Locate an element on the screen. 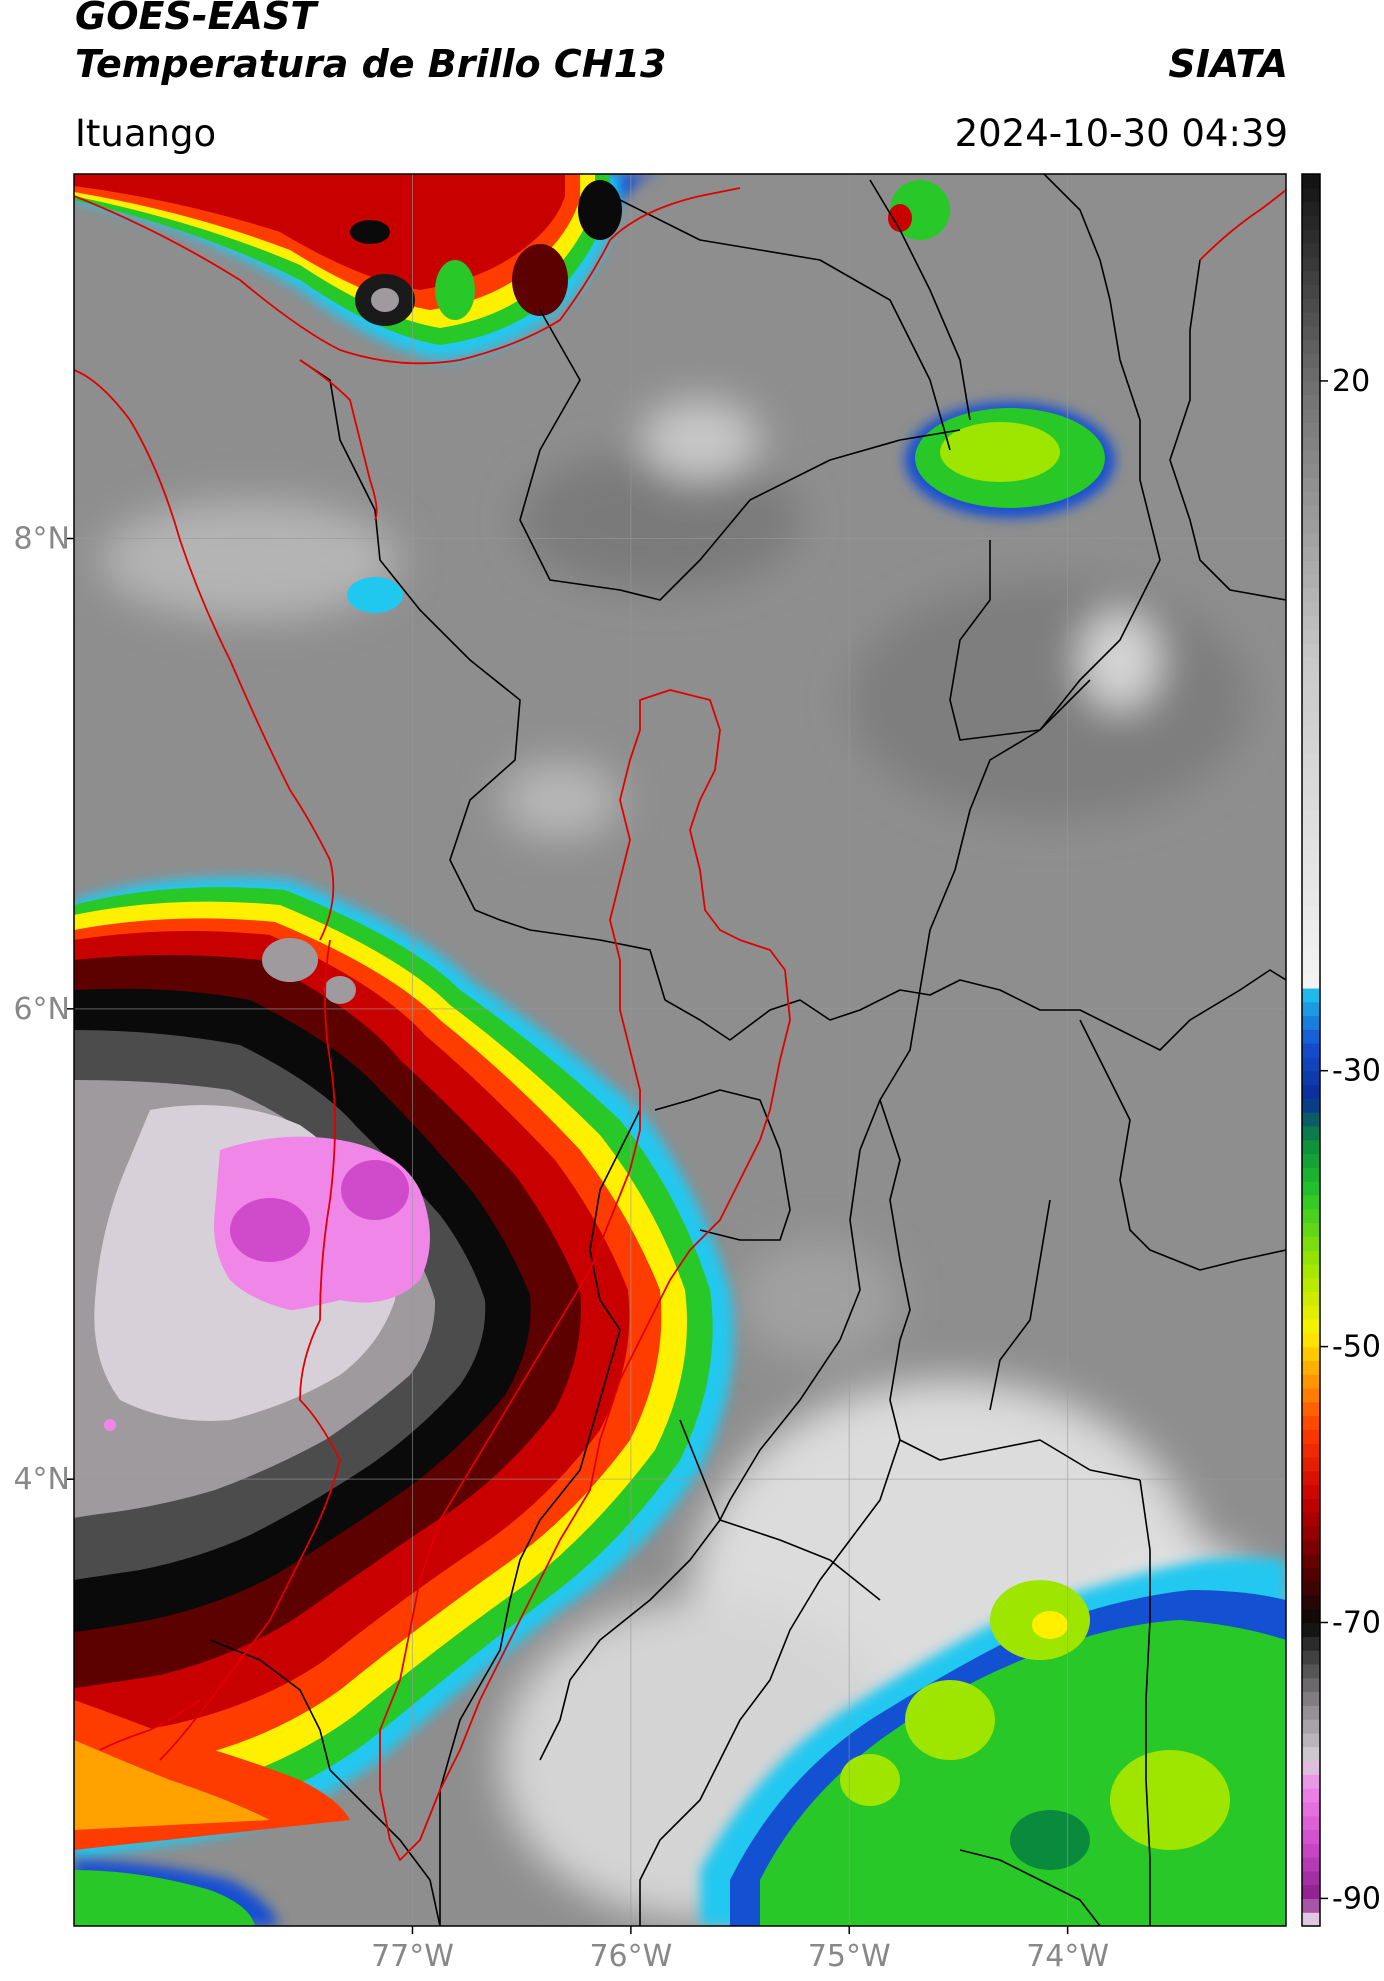  admin-border-valle is located at coordinates (530, 1627).